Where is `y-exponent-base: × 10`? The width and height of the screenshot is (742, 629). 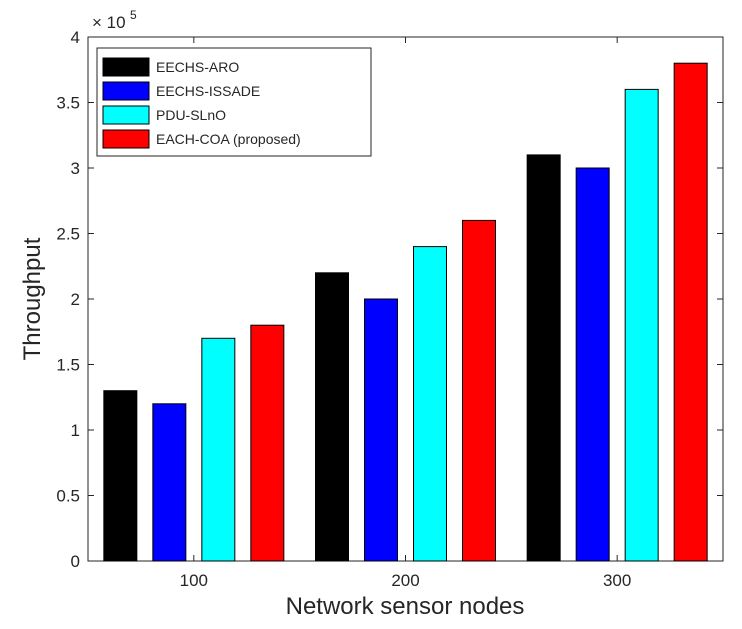 y-exponent-base: × 10 is located at coordinates (109, 22).